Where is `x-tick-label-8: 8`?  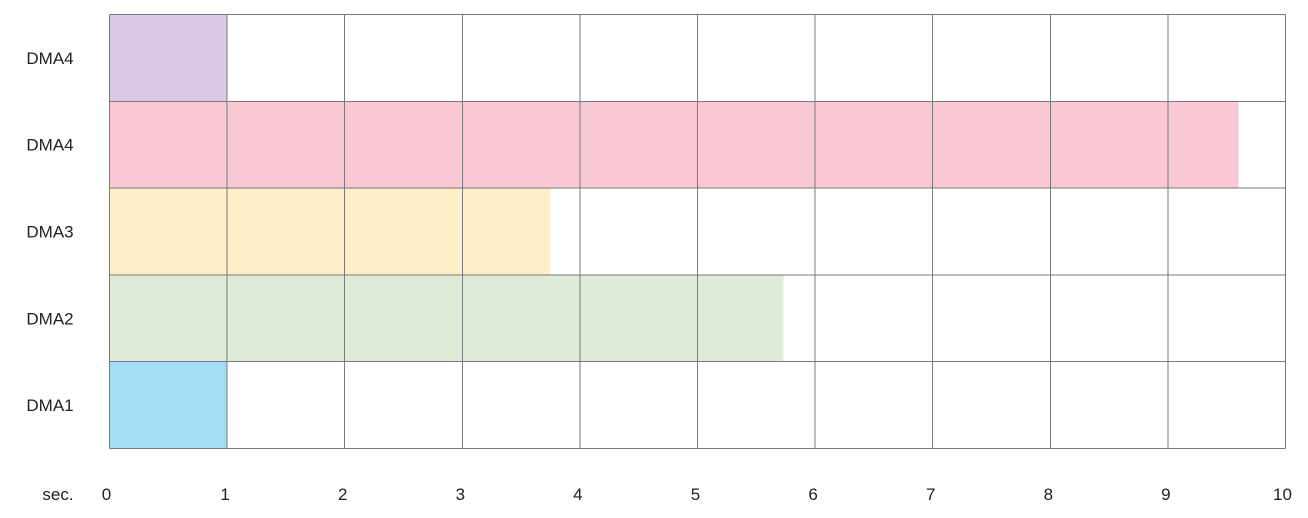 x-tick-label-8: 8 is located at coordinates (1048, 494).